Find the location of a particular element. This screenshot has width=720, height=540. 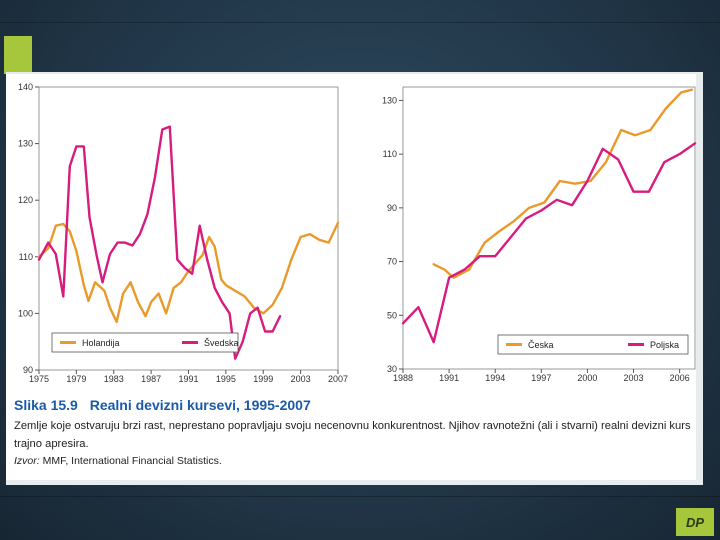

x-tick-label: 1995 is located at coordinates (226, 379).